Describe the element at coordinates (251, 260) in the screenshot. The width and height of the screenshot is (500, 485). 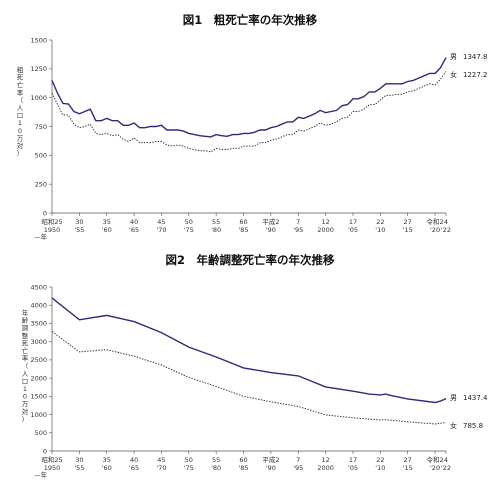
I see `chart2-title: 図2 年齢調整死亡率の年次推移` at that location.